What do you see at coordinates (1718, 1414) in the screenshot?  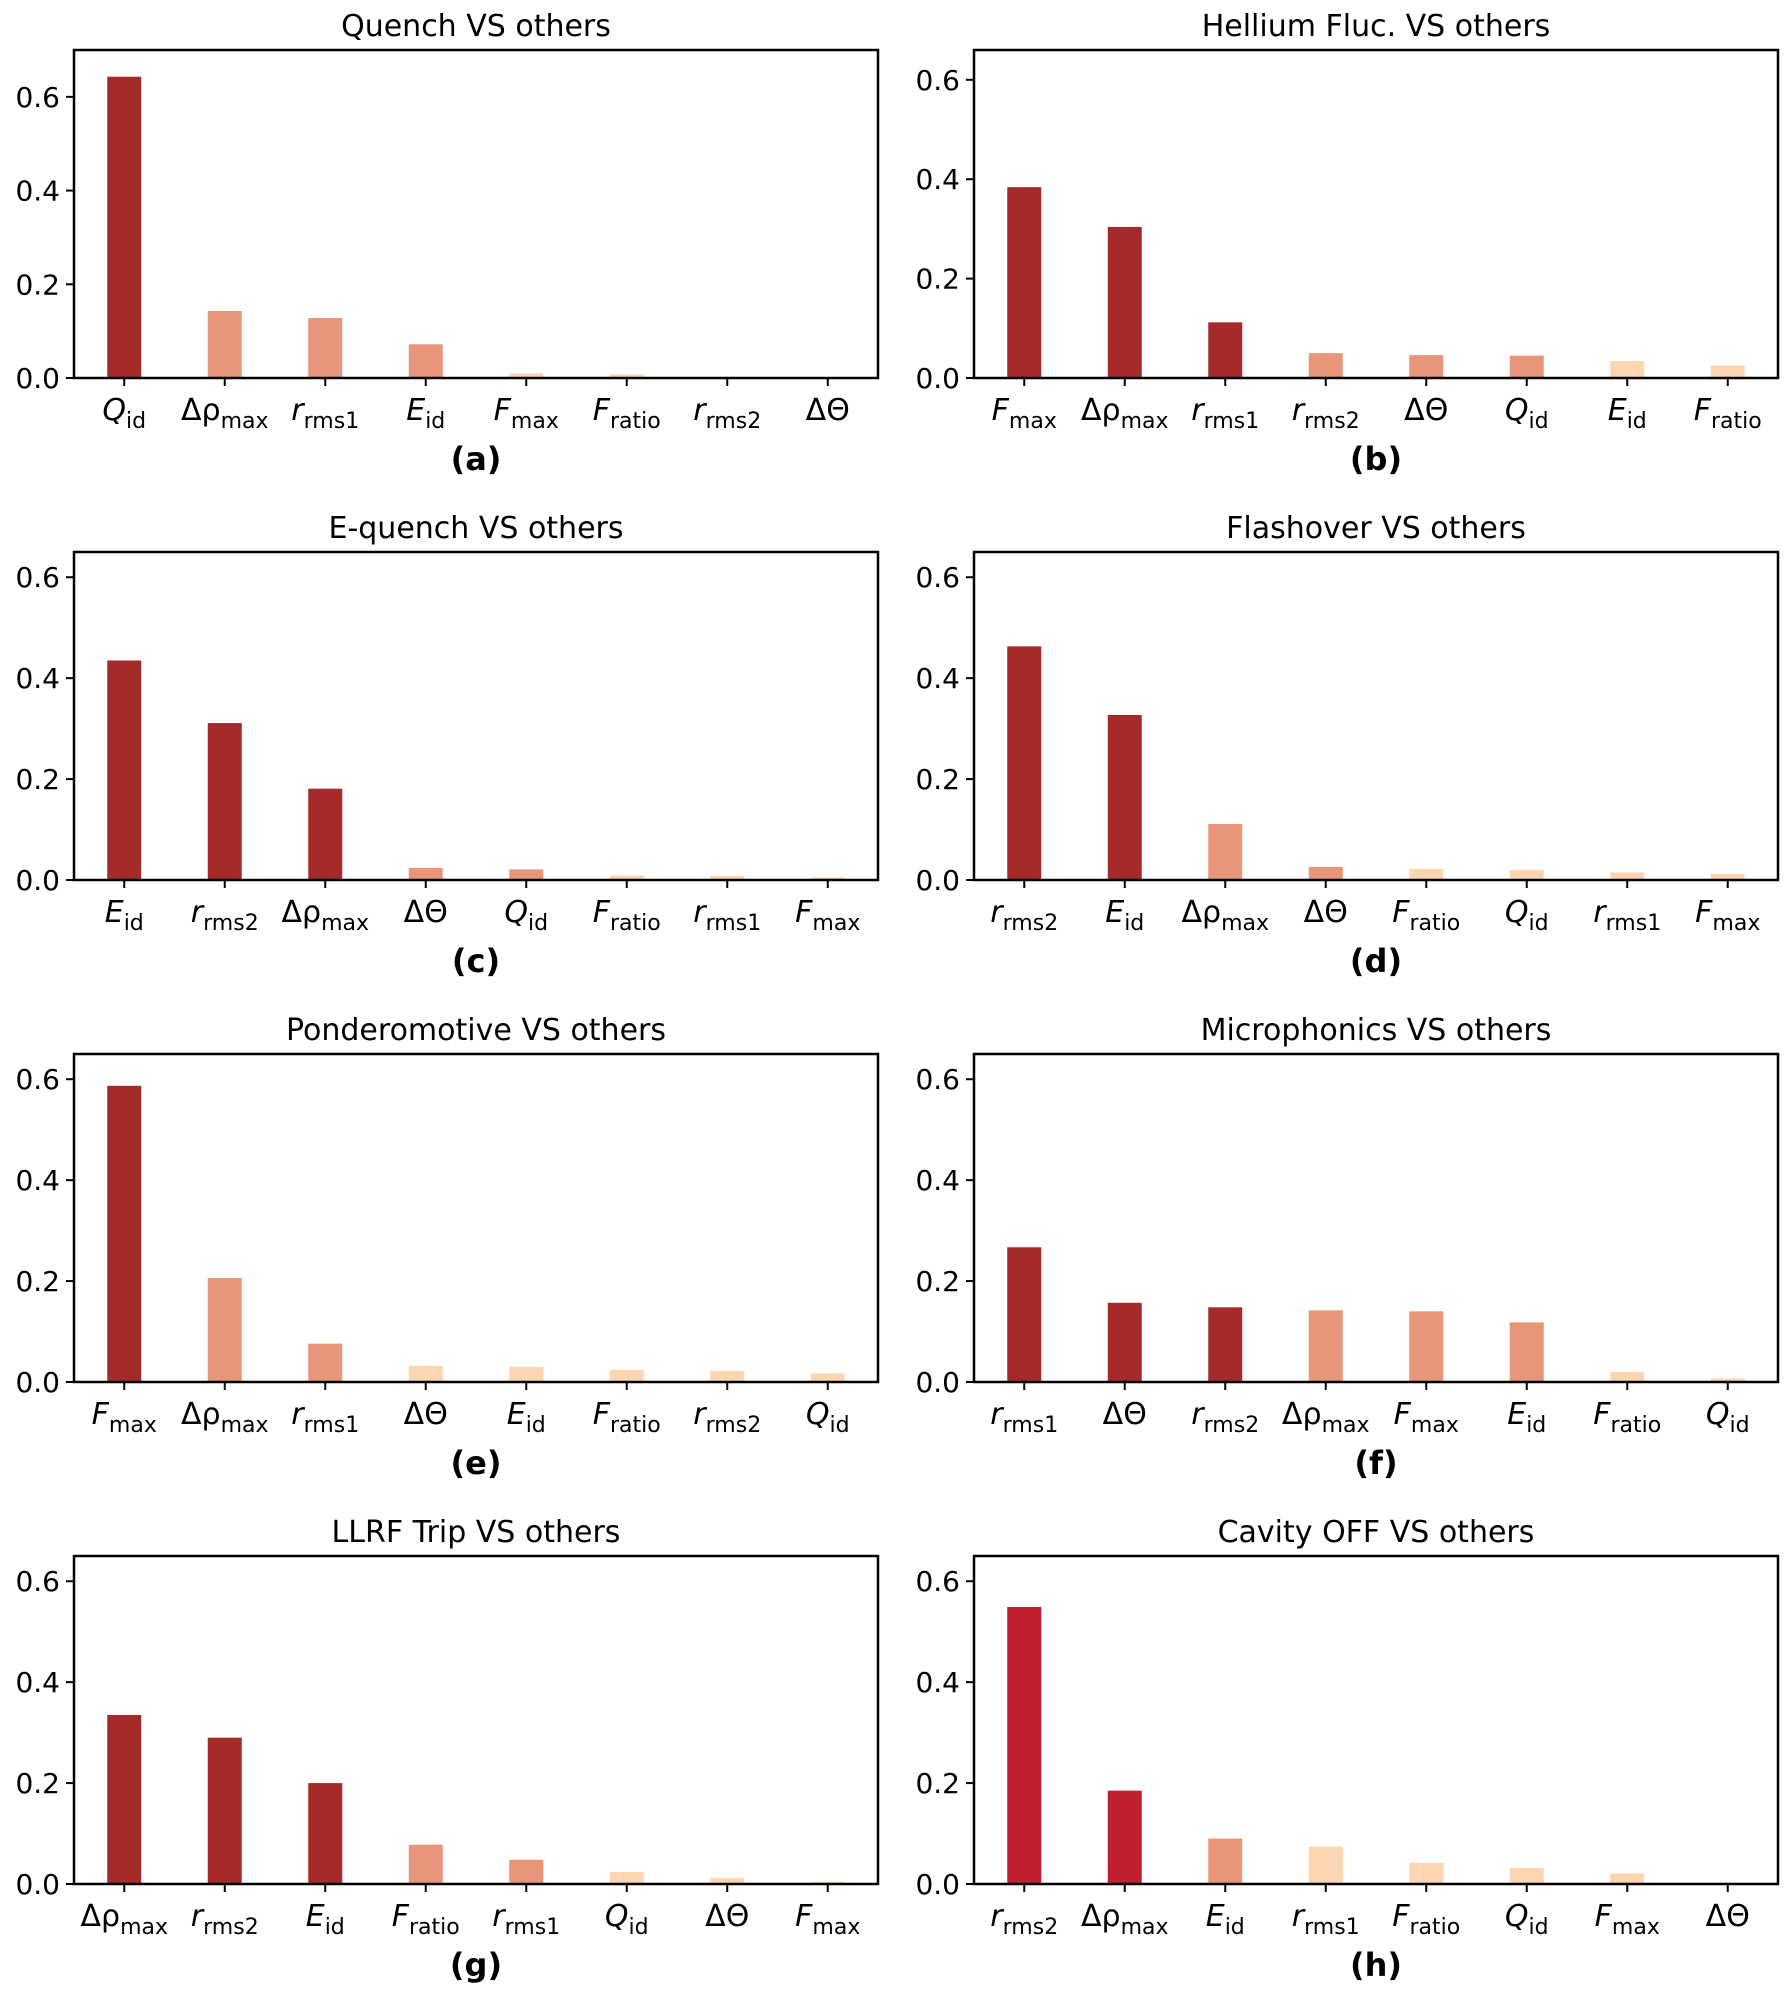 I see `chart-6-xtick-label-base: Q` at bounding box center [1718, 1414].